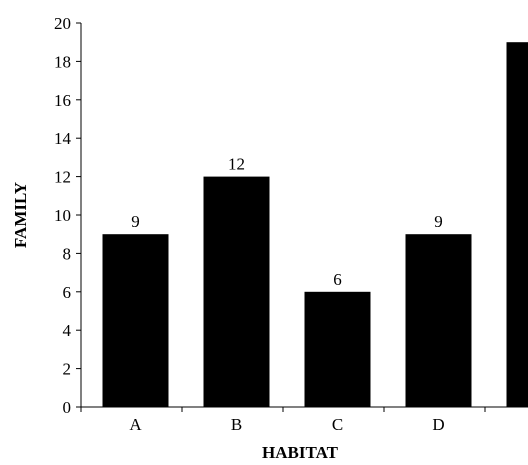 The image size is (528, 465). What do you see at coordinates (438, 221) in the screenshot?
I see `bar-value-label-D: 9` at bounding box center [438, 221].